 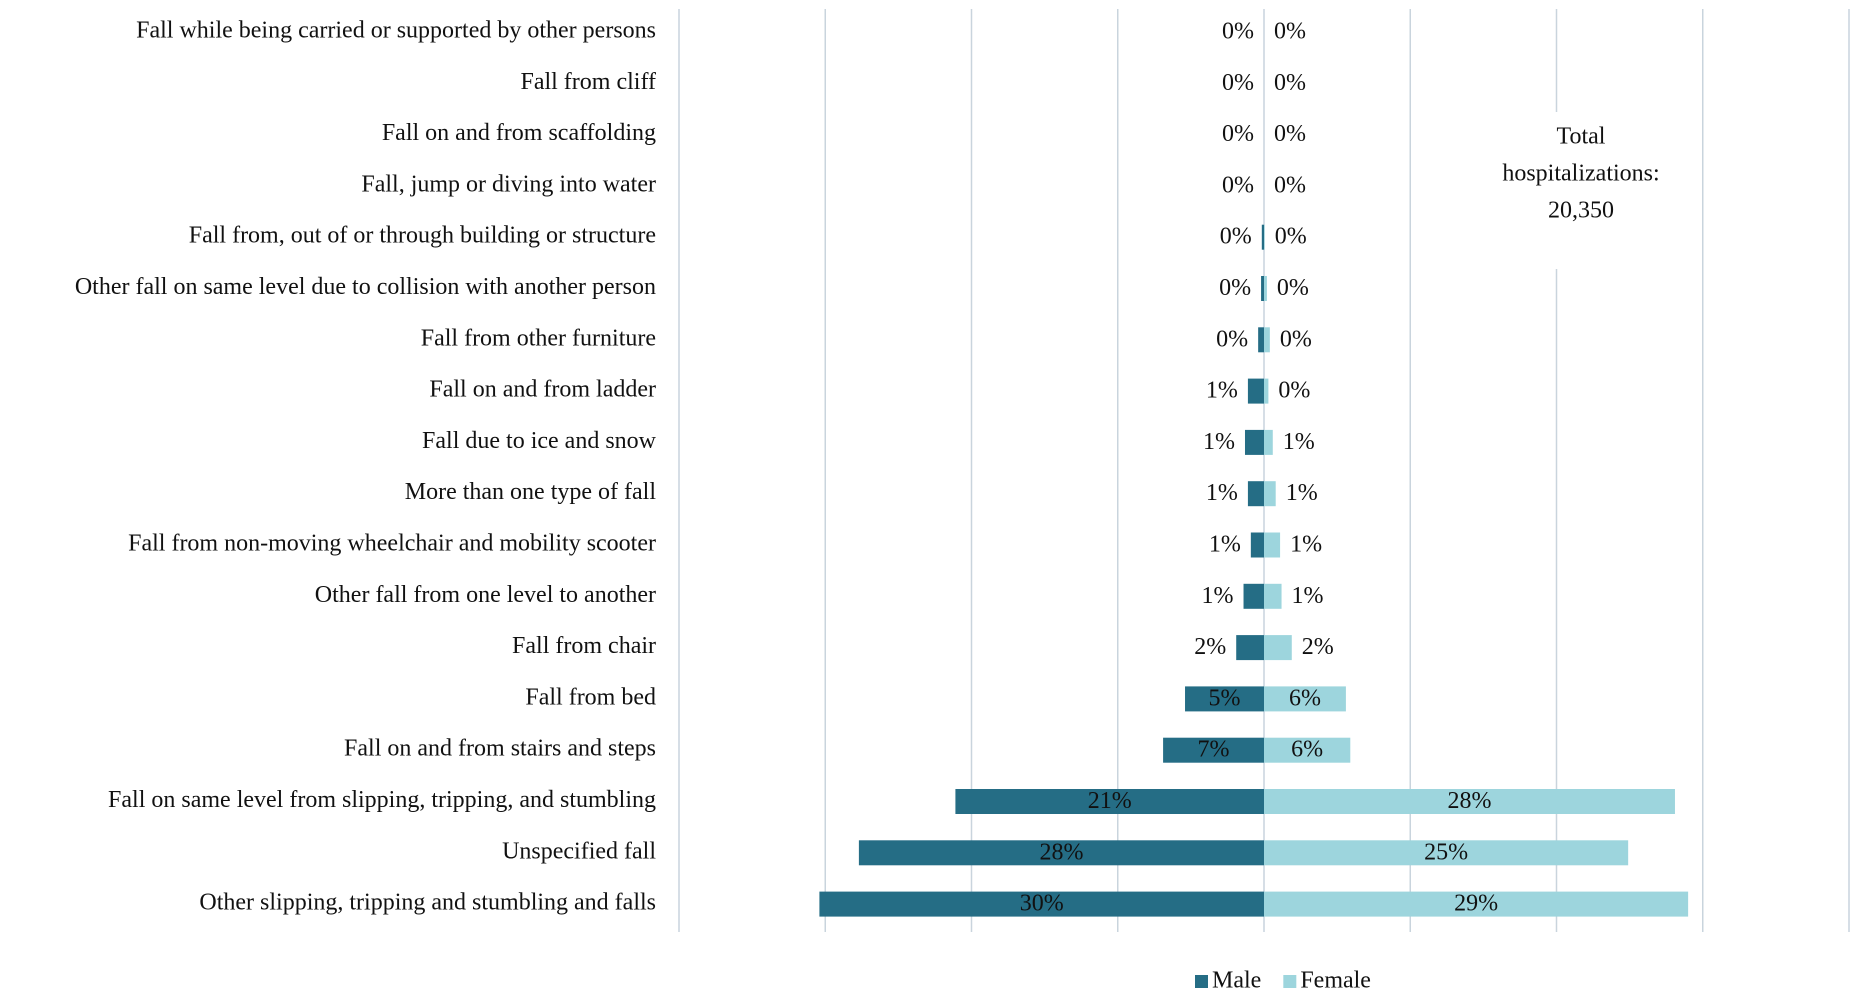 I want to click on category-label: Fall on and from scaffolding, so click(x=519, y=133).